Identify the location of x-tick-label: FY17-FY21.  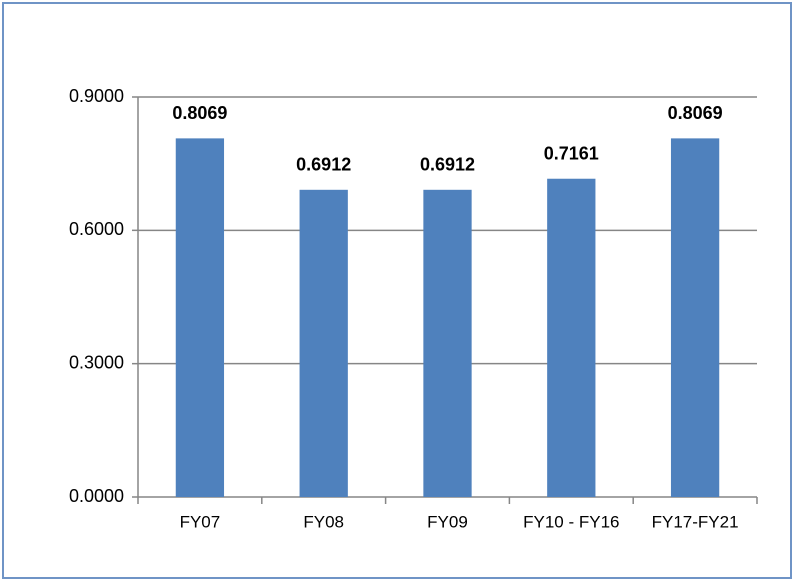
(695, 521).